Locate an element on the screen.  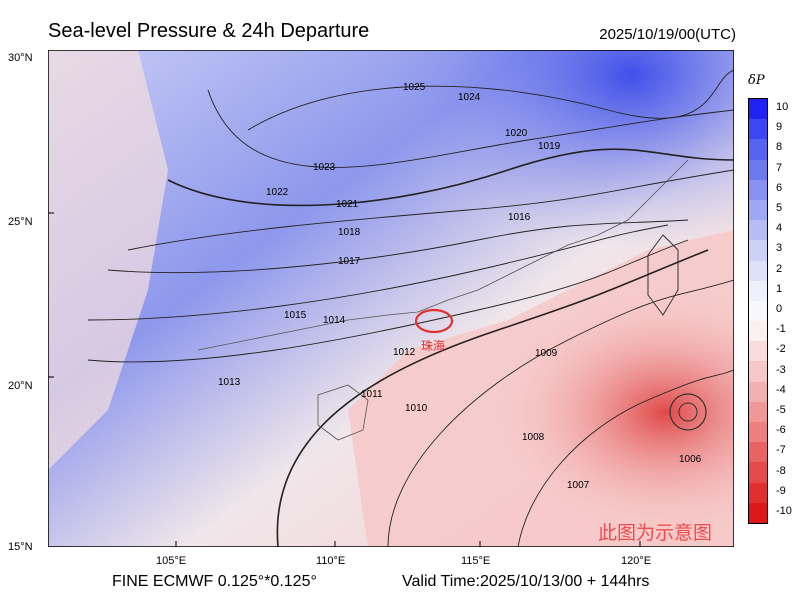
colorbar-tick-label: 2 is located at coordinates (779, 268).